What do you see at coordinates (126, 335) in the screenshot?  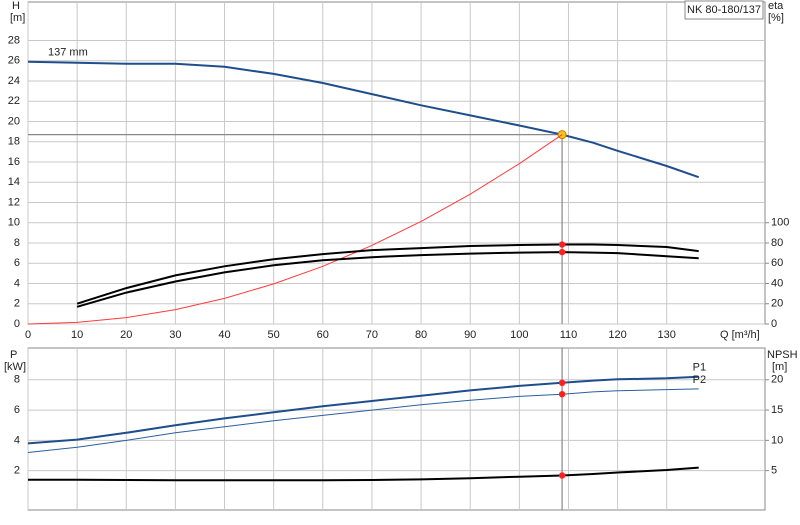 I see `x-tick-label: 20` at bounding box center [126, 335].